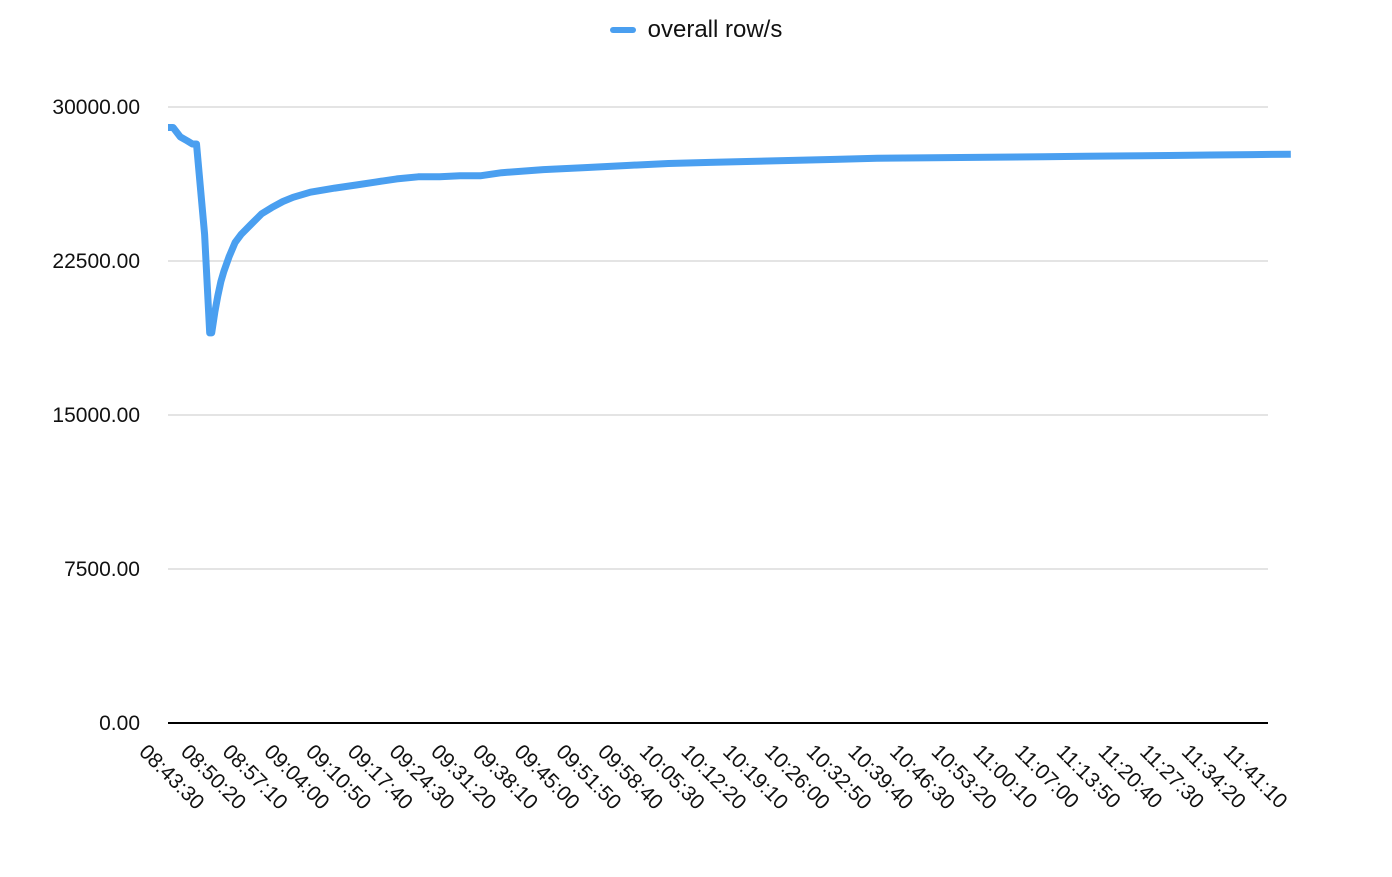  I want to click on y-tick-label: 0.00, so click(119, 723).